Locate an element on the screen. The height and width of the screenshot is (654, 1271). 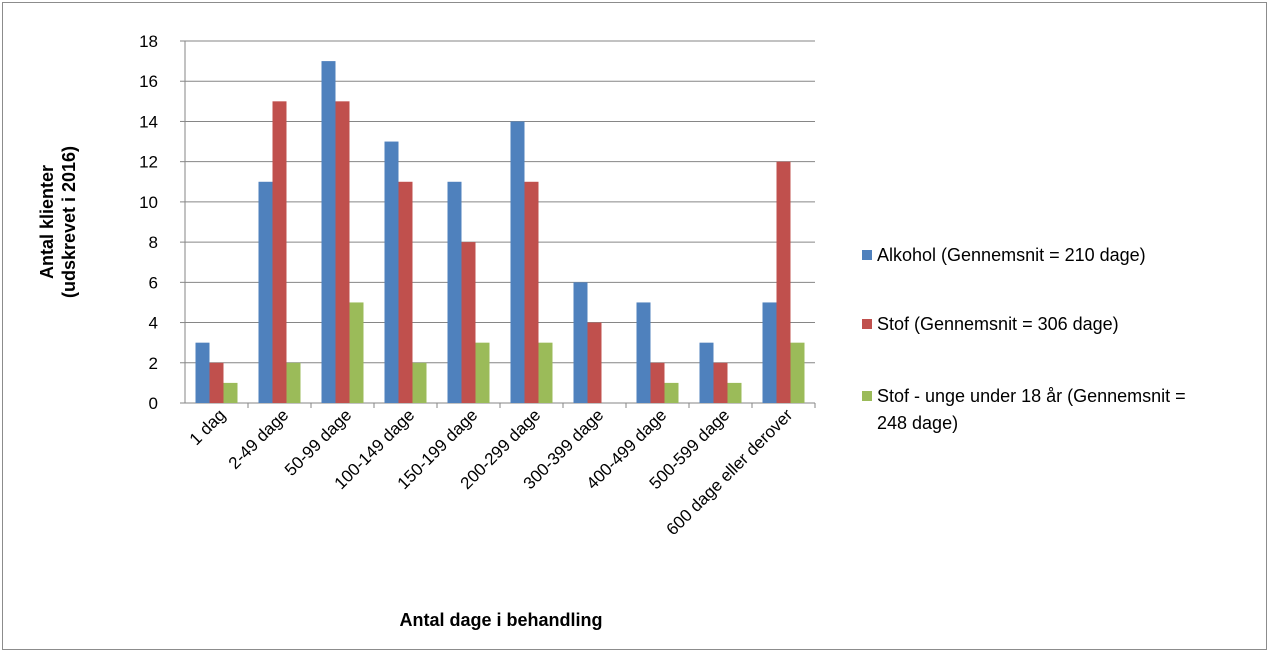
y-tick-label: 0 is located at coordinates (153, 403).